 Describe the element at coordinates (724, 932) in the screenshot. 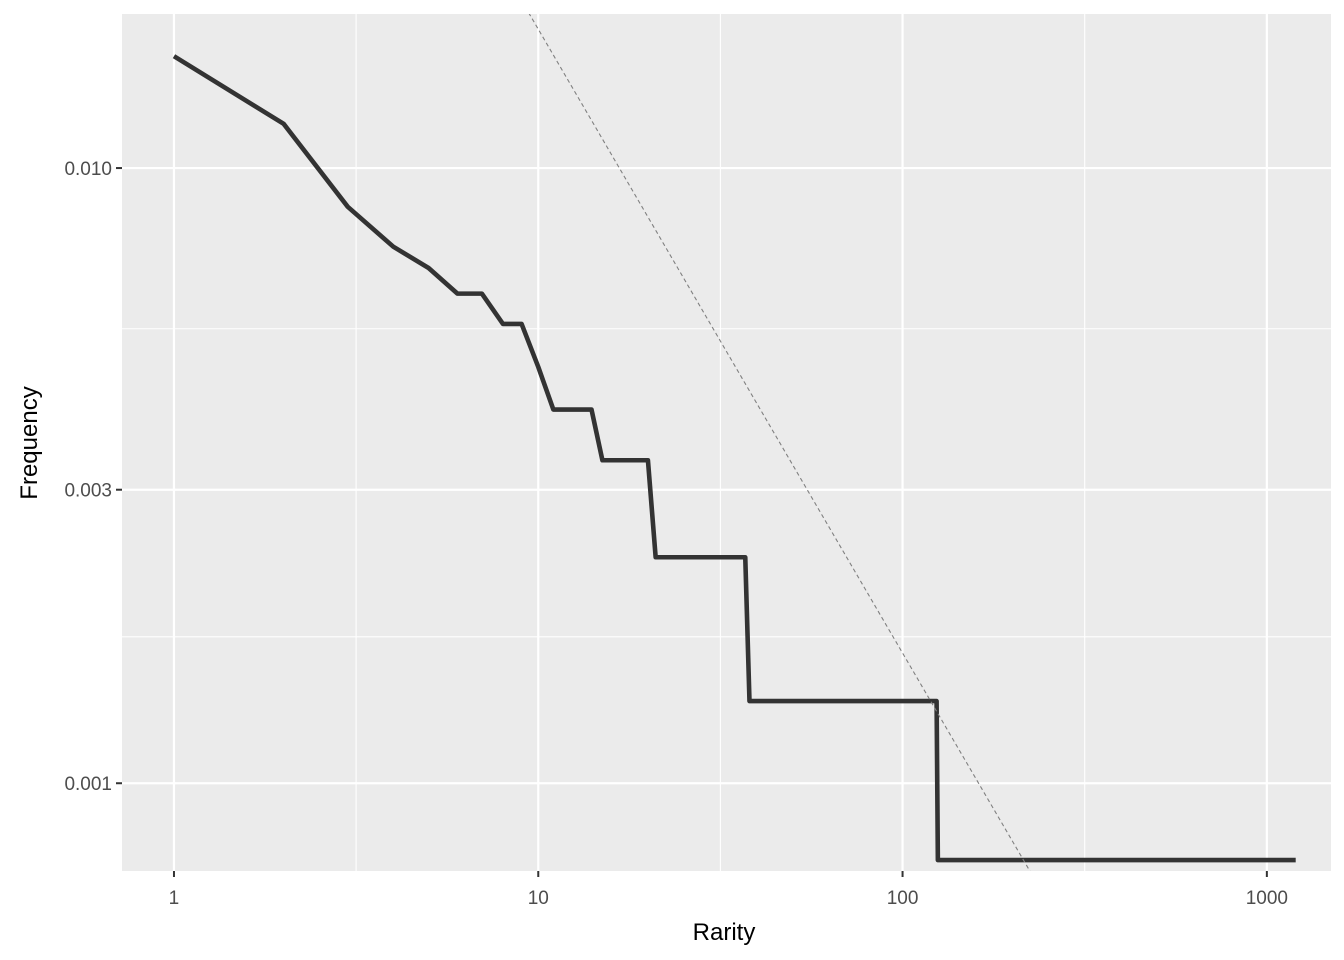

I see `x-axis-title: Rarity` at that location.